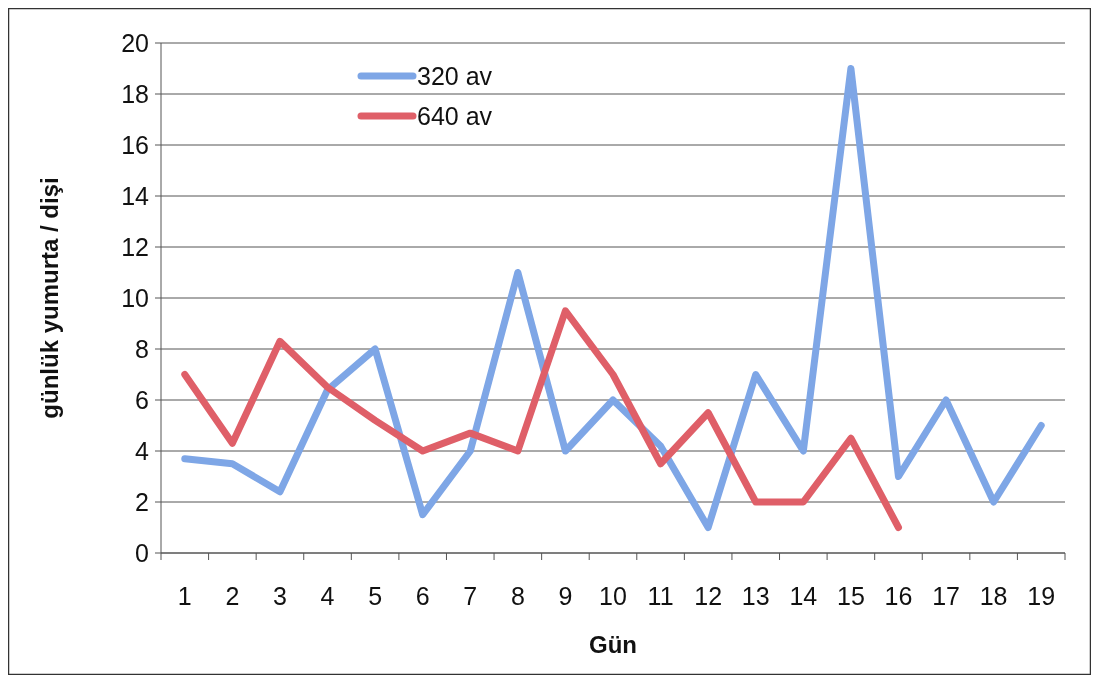 Image resolution: width=1099 pixels, height=683 pixels. What do you see at coordinates (470, 596) in the screenshot?
I see `x-tick-label: 7` at bounding box center [470, 596].